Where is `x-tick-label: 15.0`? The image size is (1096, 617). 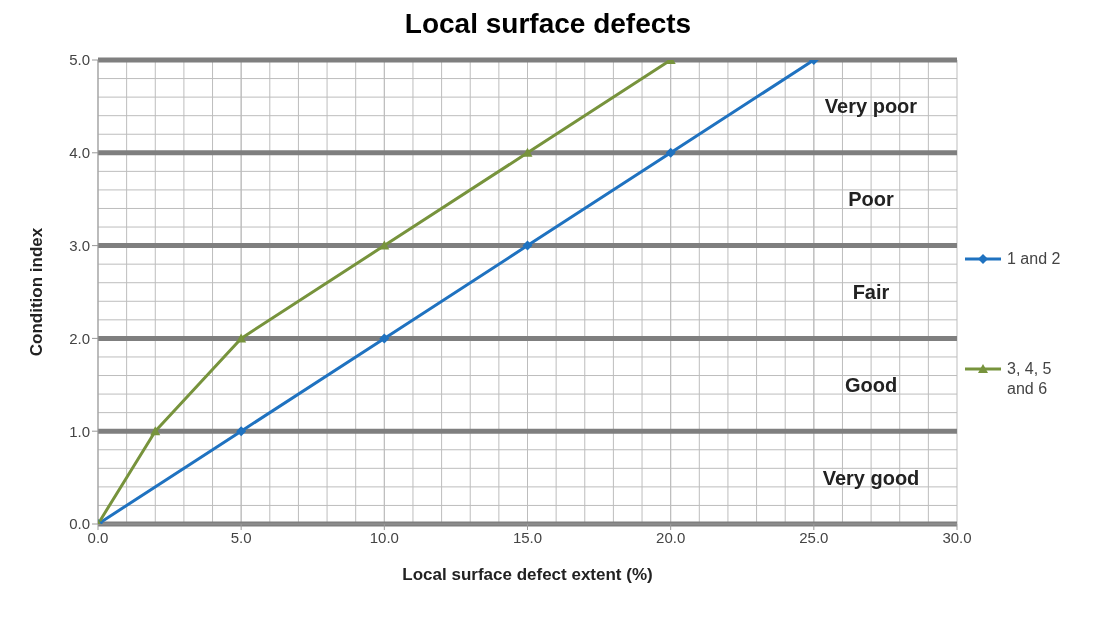 x-tick-label: 15.0 is located at coordinates (527, 537).